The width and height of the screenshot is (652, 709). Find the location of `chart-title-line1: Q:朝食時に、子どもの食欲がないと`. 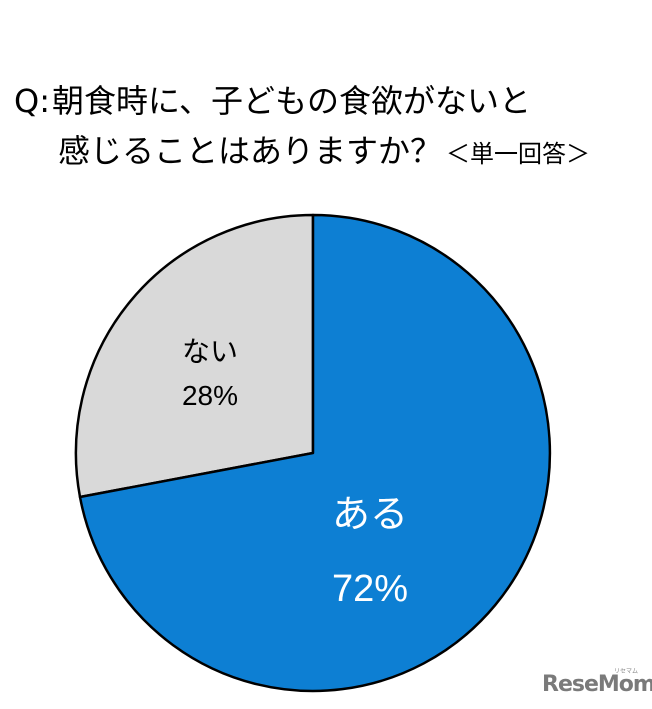

chart-title-line1: Q:朝食時に、子どもの食欲がないと is located at coordinates (272, 99).